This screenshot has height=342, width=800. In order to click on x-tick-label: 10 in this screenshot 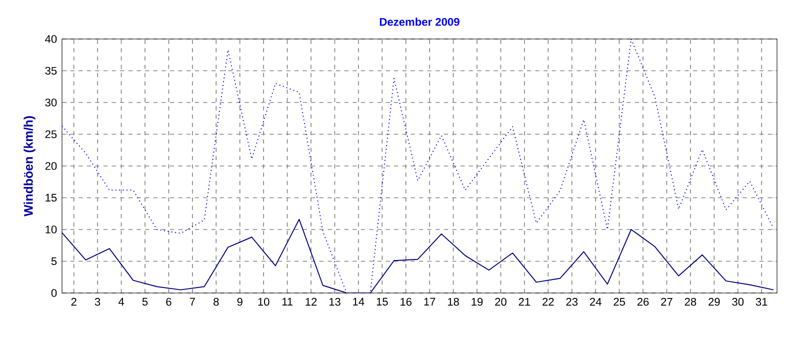, I will do `click(264, 302)`.